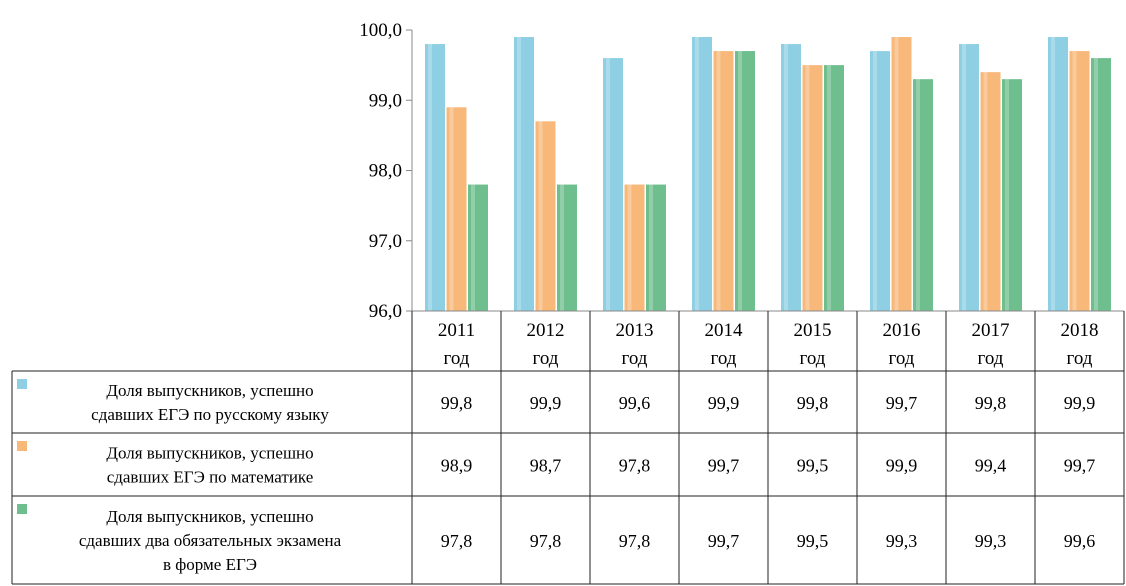 Image resolution: width=1126 pixels, height=586 pixels. What do you see at coordinates (210, 564) in the screenshot?
I see `legend-label: в форме ЕГЭ` at bounding box center [210, 564].